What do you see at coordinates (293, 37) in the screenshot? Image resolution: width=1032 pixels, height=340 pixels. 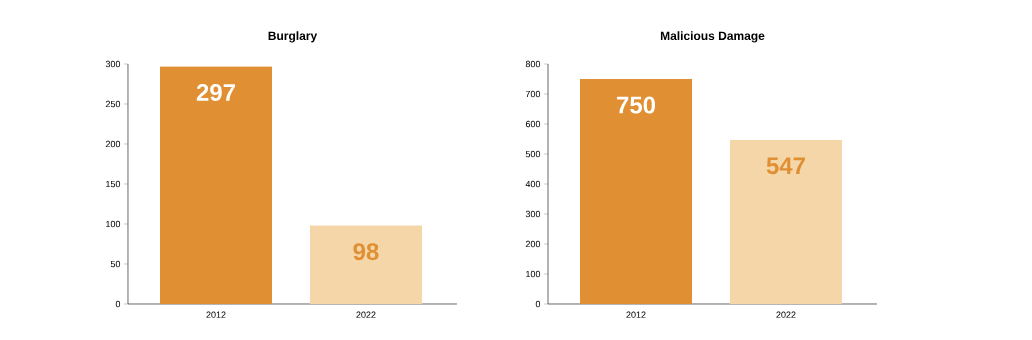 I see `chart-title: Burglary` at bounding box center [293, 37].